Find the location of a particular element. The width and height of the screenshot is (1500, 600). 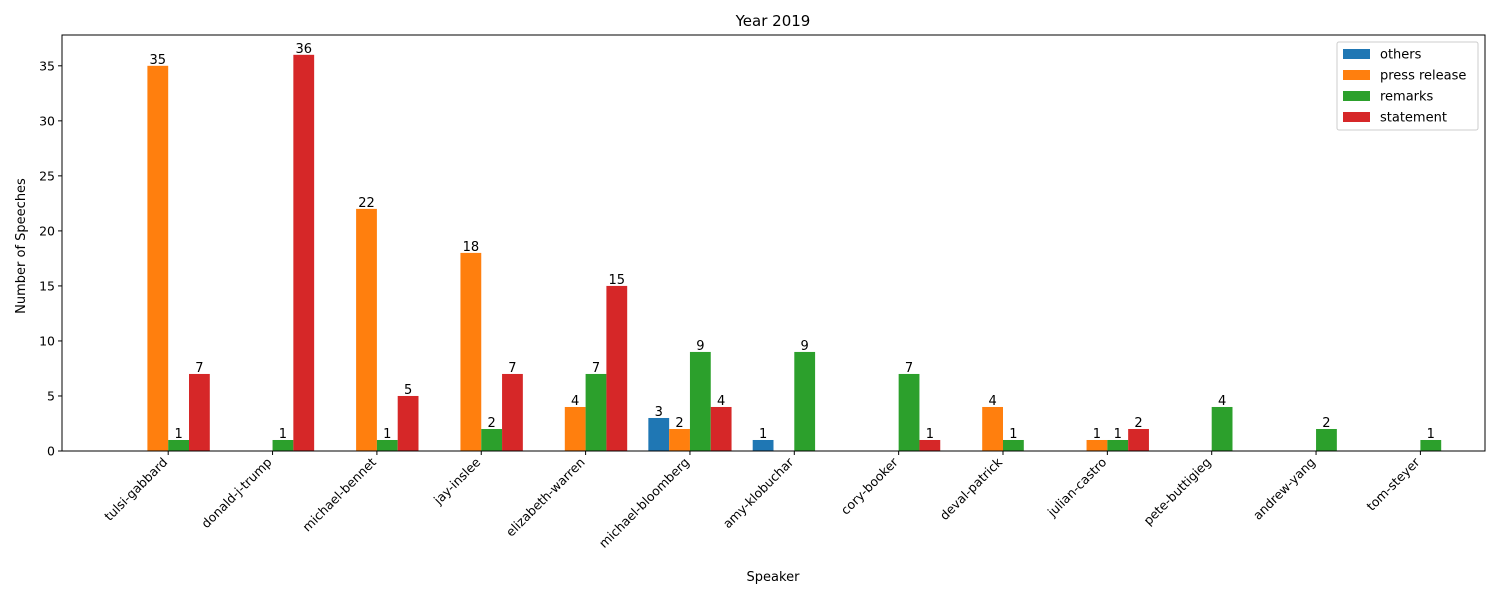

bar-remarks-pete-buttigieg is located at coordinates (1222, 428).